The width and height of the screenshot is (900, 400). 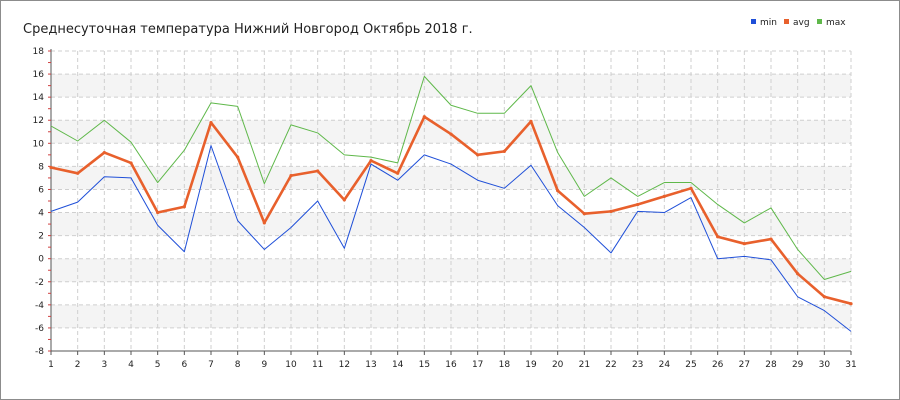 I want to click on y-tick-label: 4, so click(x=41, y=214).